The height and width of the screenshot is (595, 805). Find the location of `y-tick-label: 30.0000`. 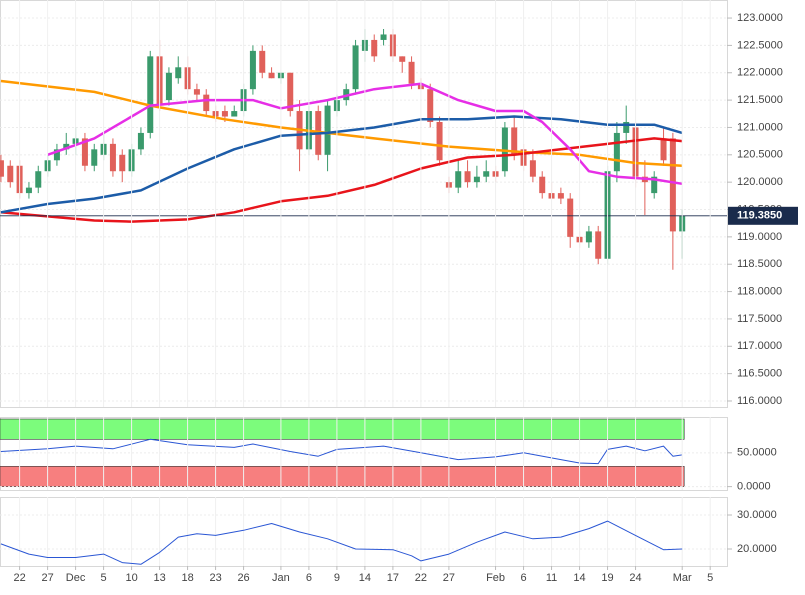

y-tick-label: 30.0000 is located at coordinates (757, 515).